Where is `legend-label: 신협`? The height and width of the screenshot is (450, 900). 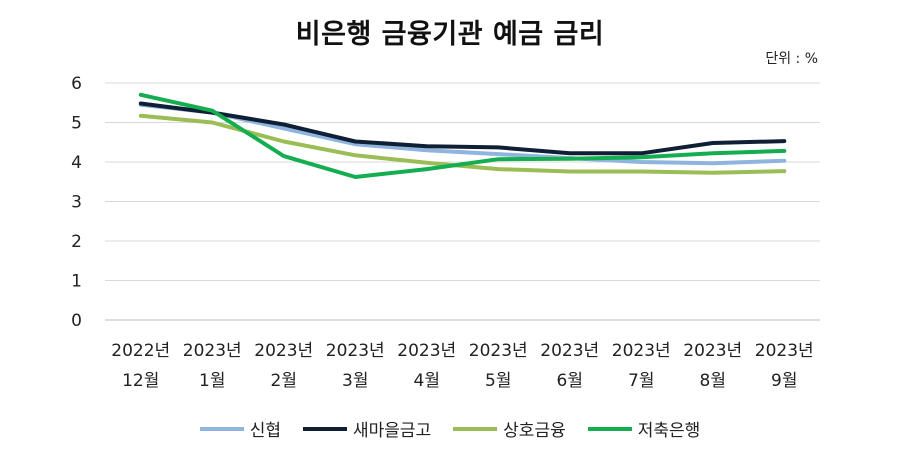 legend-label: 신협 is located at coordinates (265, 431).